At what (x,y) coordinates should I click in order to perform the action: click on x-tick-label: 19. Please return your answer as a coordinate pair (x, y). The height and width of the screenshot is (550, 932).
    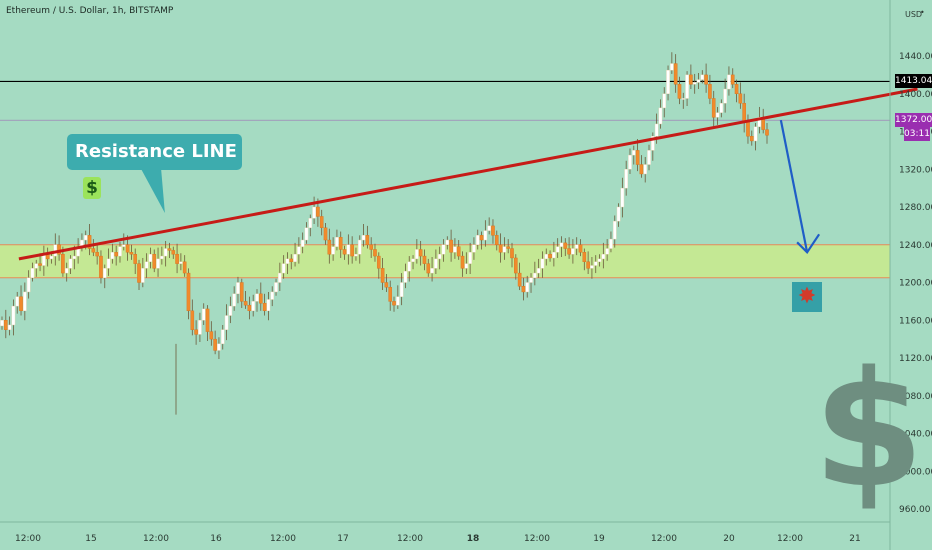
    Looking at the image, I should click on (599, 539).